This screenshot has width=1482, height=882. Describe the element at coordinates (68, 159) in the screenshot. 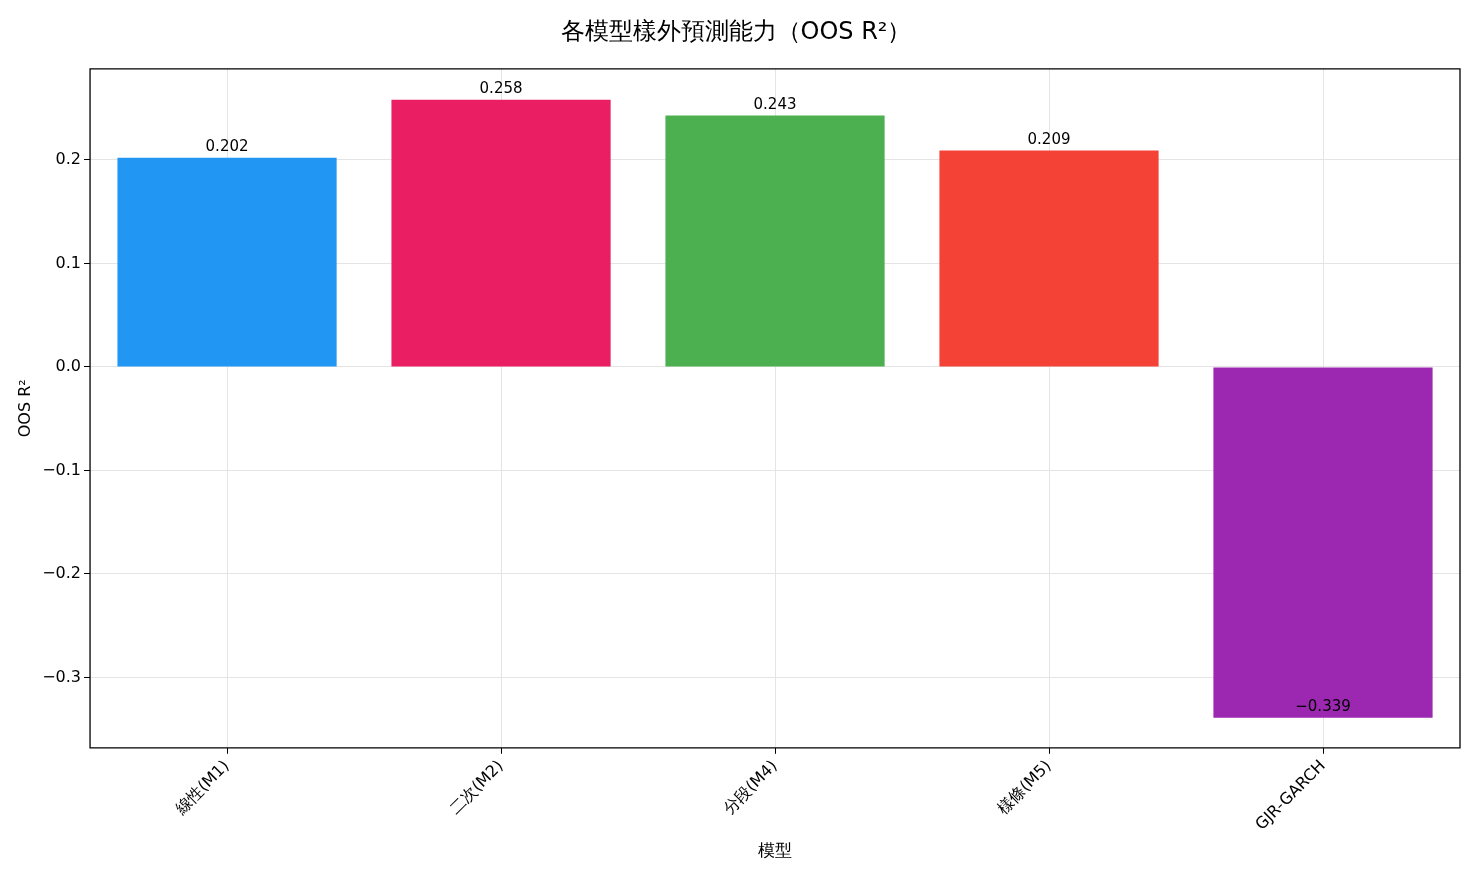

I see `y-tick-label: 0.2` at that location.